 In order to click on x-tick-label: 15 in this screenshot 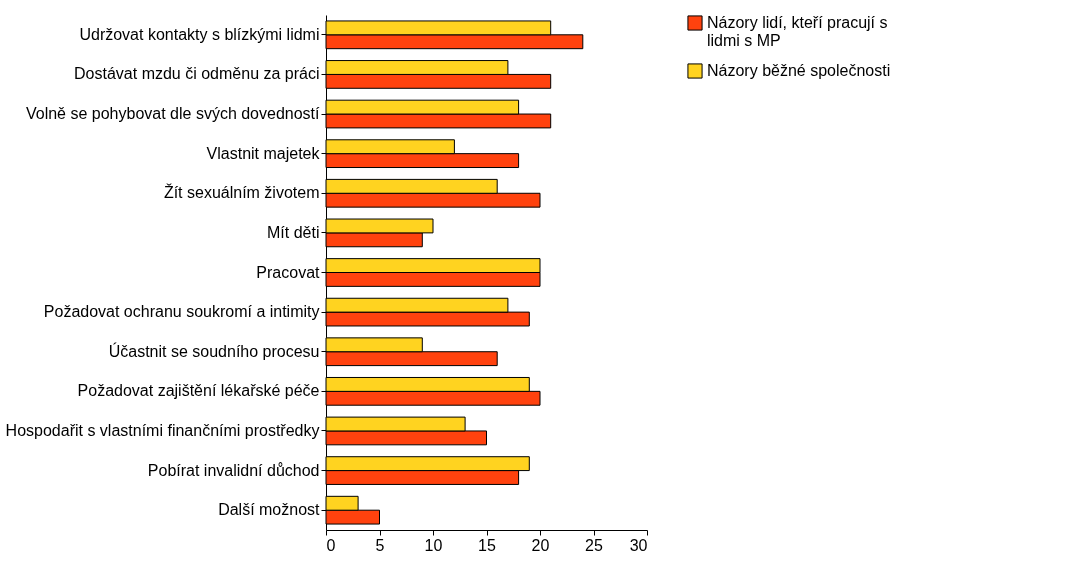, I will do `click(487, 545)`.